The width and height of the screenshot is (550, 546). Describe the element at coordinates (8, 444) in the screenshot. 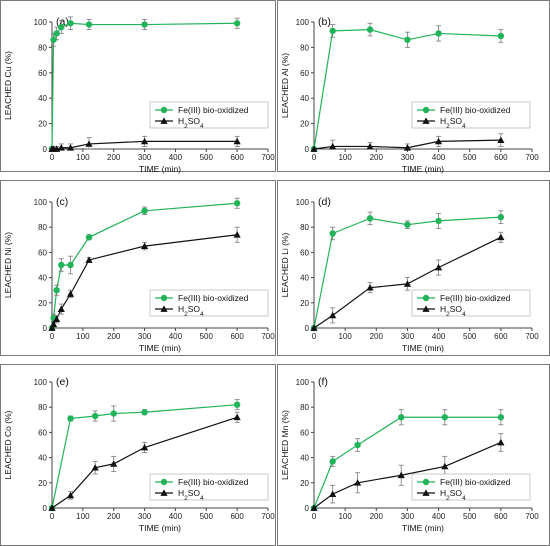

I see `y-axis-title: LEACHED Co (%)` at that location.